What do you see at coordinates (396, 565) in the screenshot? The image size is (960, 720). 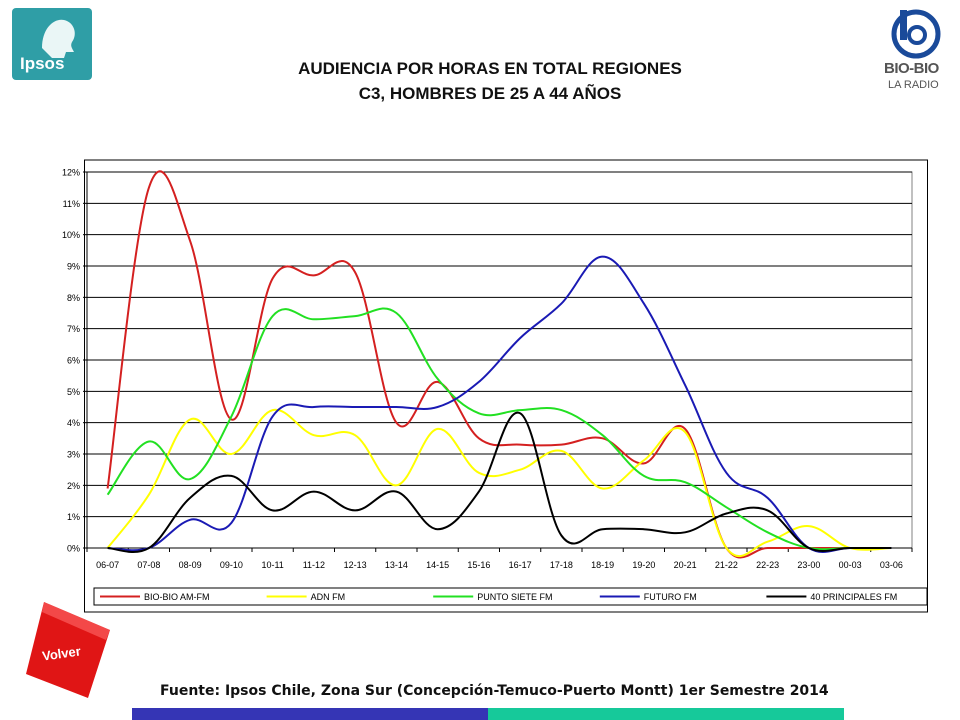 I see `x-tick-label: 13-14` at bounding box center [396, 565].